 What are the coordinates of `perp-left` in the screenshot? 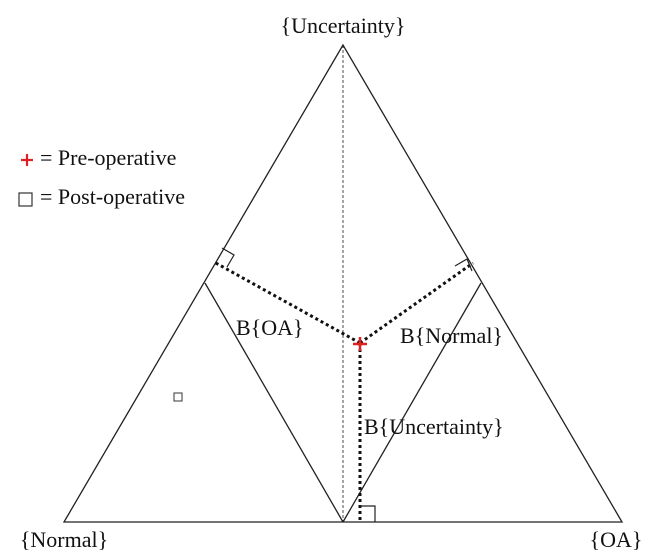 It's located at (287, 302).